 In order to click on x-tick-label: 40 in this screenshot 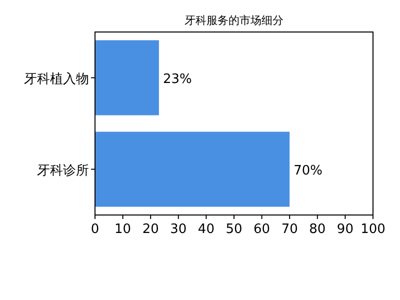, I will do `click(206, 229)`.